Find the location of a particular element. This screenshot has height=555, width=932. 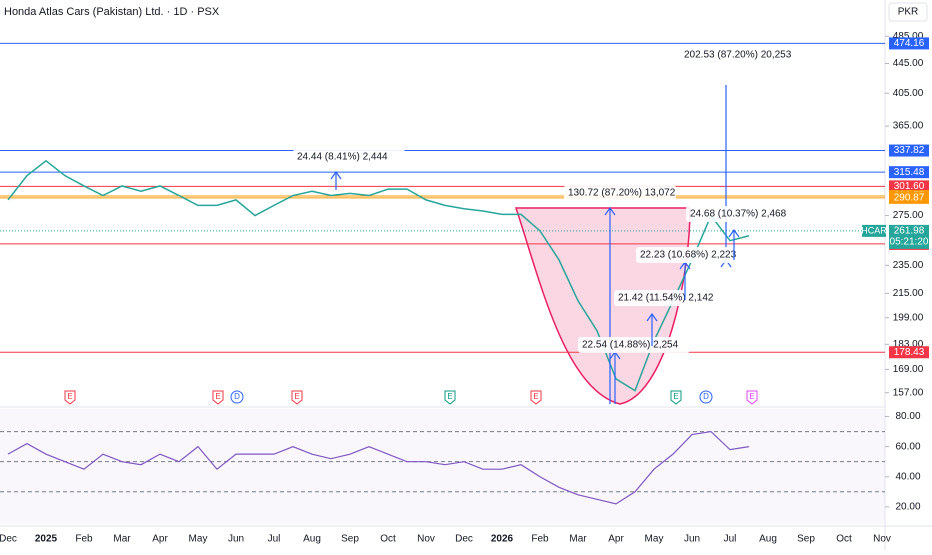

x-tick-label: 2025 is located at coordinates (46, 539).